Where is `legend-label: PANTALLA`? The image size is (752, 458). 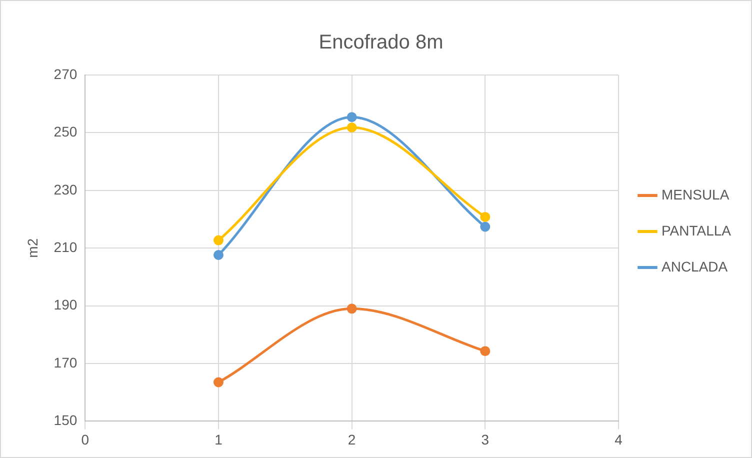
legend-label: PANTALLA is located at coordinates (696, 230).